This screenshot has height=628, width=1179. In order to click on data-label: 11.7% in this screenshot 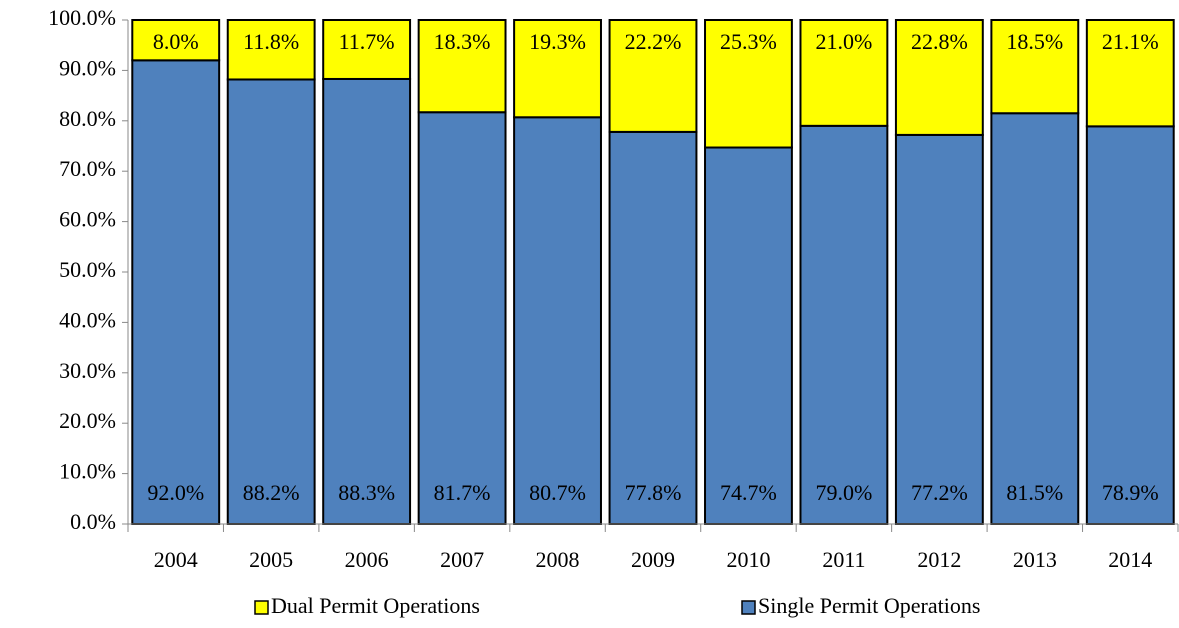, I will do `click(367, 41)`.